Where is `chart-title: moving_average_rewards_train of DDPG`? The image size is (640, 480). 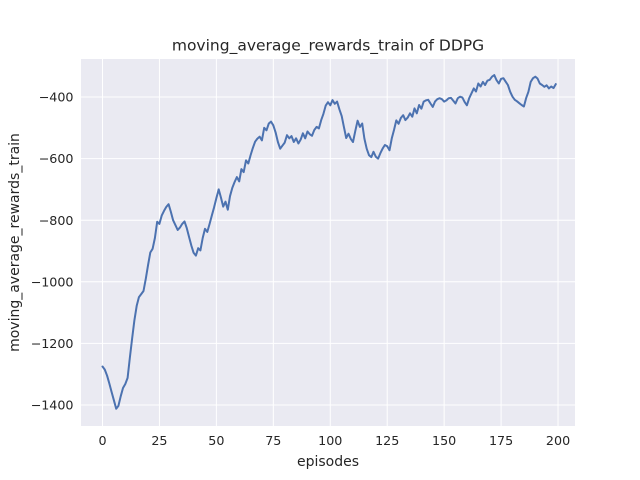 chart-title: moving_average_rewards_train of DDPG is located at coordinates (328, 46).